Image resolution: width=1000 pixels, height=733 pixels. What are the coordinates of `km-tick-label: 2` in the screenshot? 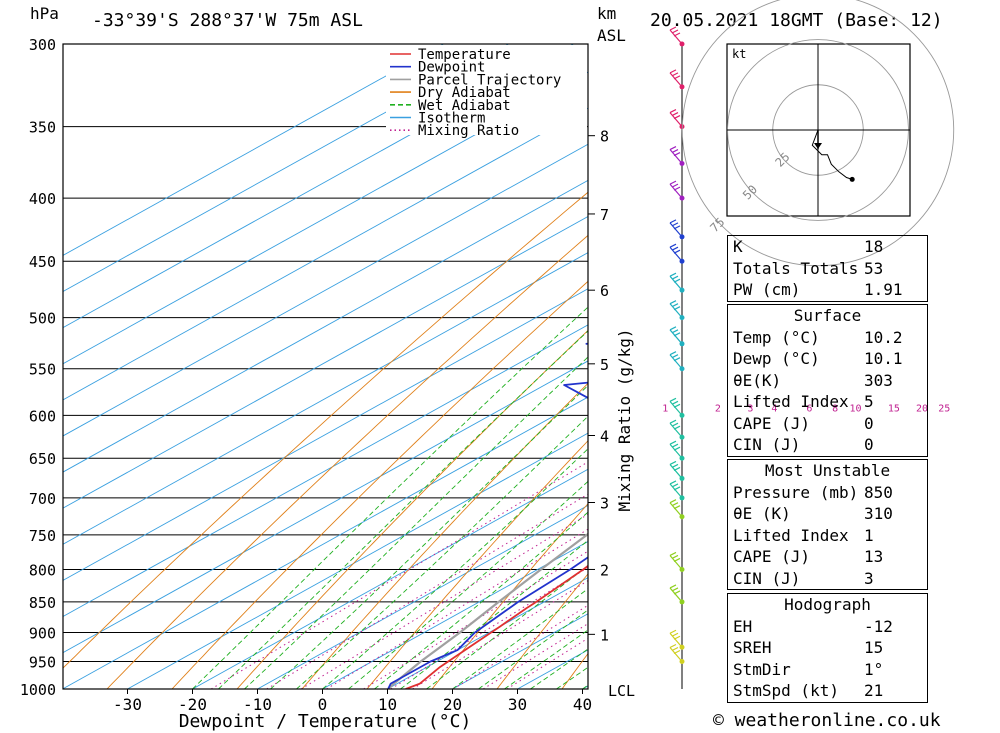 It's located at (604, 570).